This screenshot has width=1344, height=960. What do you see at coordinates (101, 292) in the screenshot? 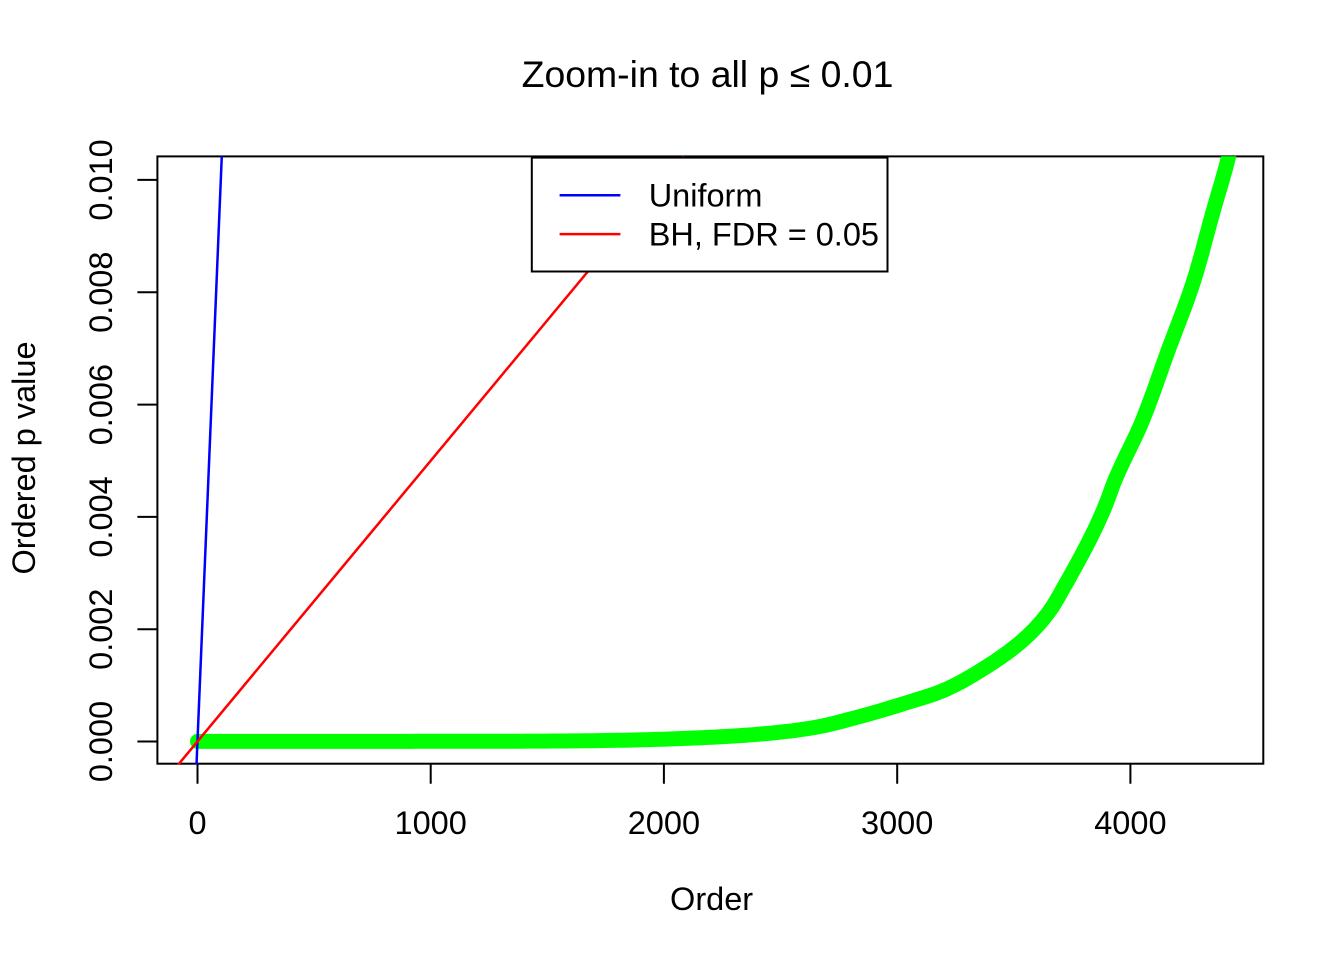
I see `svg-text: 0.008` at bounding box center [101, 292].